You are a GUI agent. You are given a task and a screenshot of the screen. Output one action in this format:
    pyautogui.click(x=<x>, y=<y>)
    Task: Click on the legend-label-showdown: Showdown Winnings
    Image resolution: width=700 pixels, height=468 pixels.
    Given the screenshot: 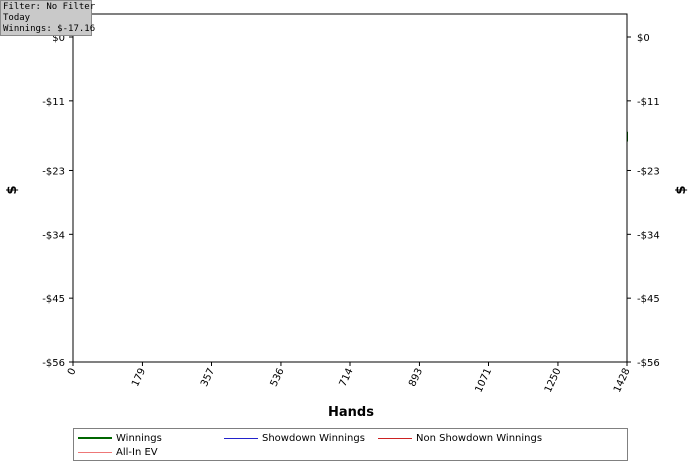 What is the action you would take?
    pyautogui.click(x=313, y=438)
    